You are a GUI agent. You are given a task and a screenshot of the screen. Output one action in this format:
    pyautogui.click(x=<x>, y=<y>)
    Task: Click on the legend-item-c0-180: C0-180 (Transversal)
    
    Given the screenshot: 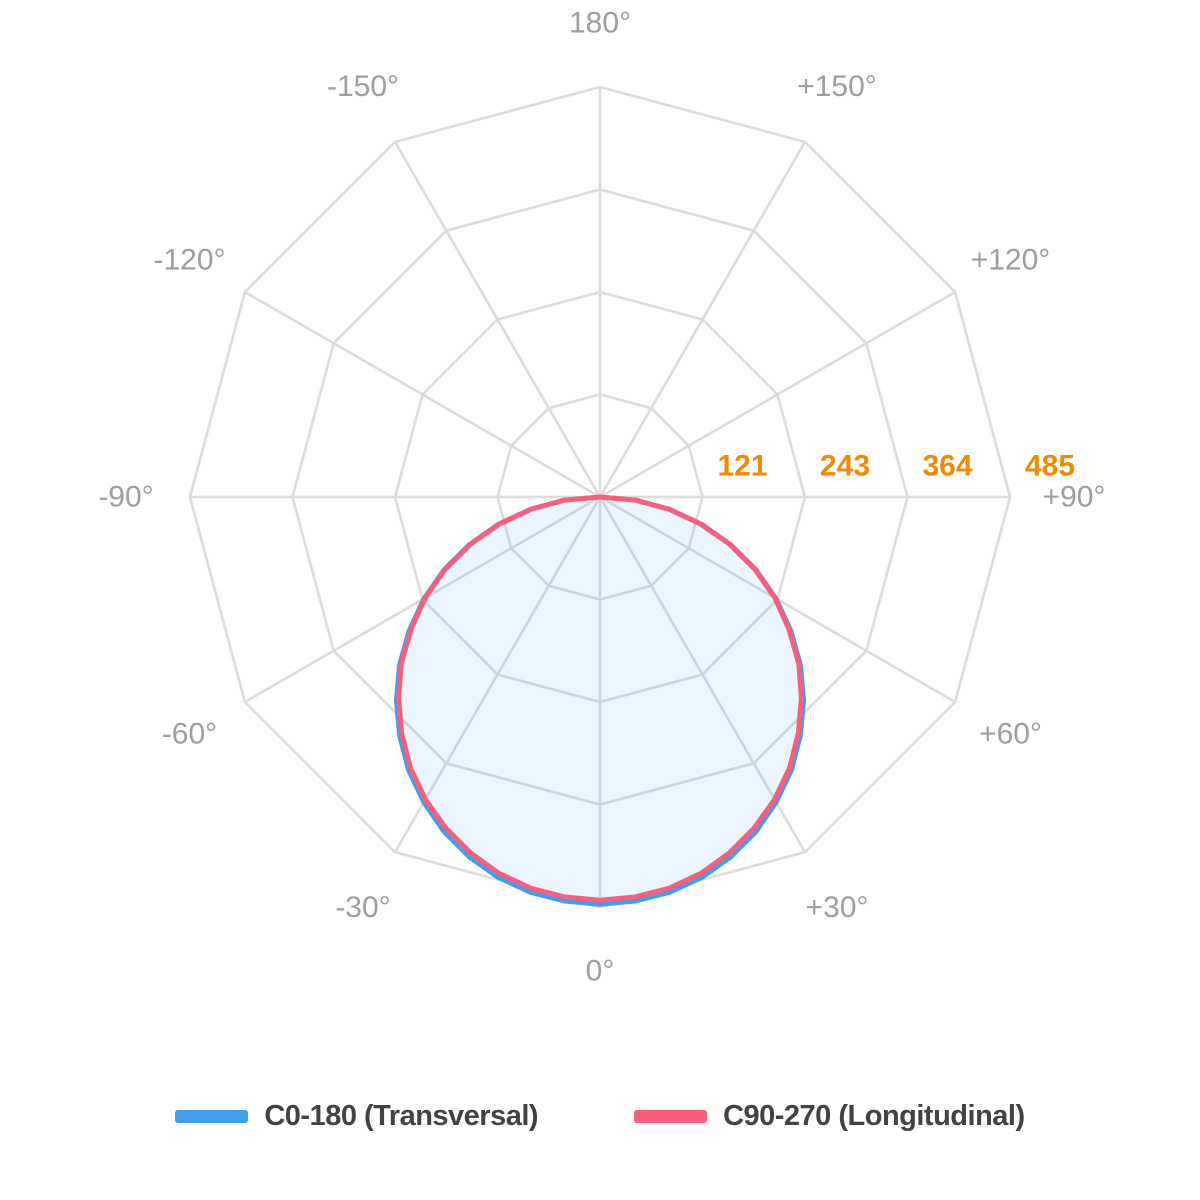 What is the action you would take?
    pyautogui.click(x=357, y=1116)
    